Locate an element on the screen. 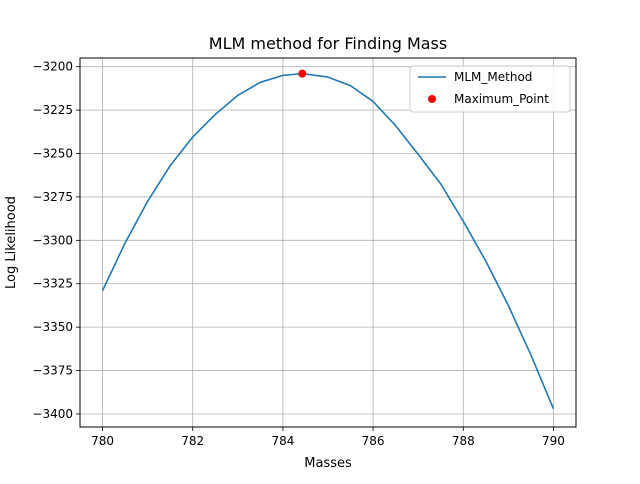 The image size is (640, 484). x-tick-label: 780 is located at coordinates (102, 441).